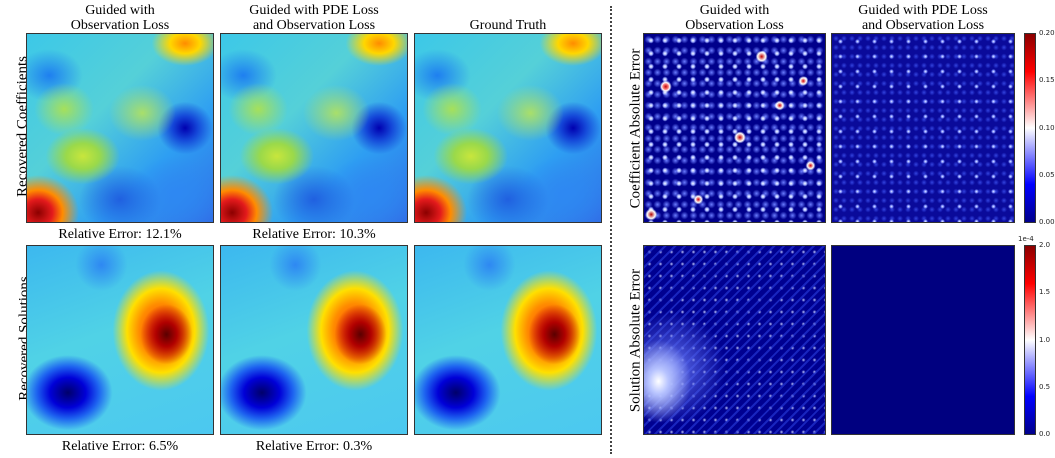 The height and width of the screenshot is (458, 1055). Describe the element at coordinates (734, 340) in the screenshot. I see `sol-error-observation` at that location.